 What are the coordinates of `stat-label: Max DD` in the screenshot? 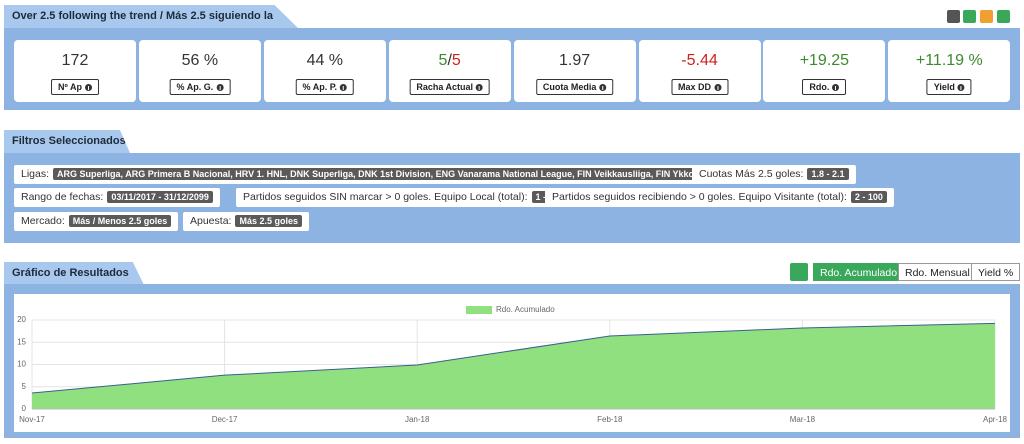 It's located at (699, 87).